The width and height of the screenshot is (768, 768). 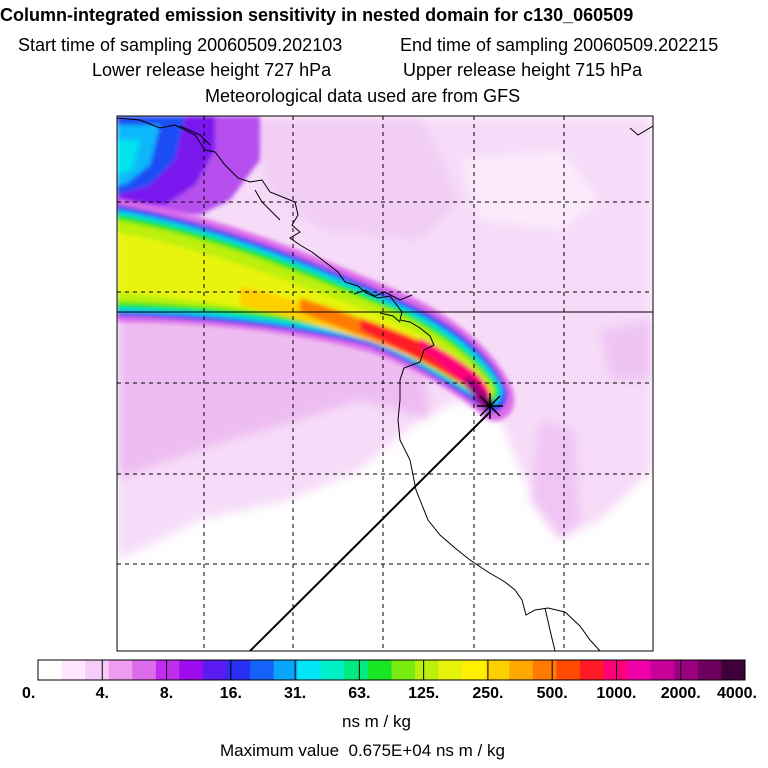 I want to click on colorbar-tick-label: 4000., so click(x=737, y=693).